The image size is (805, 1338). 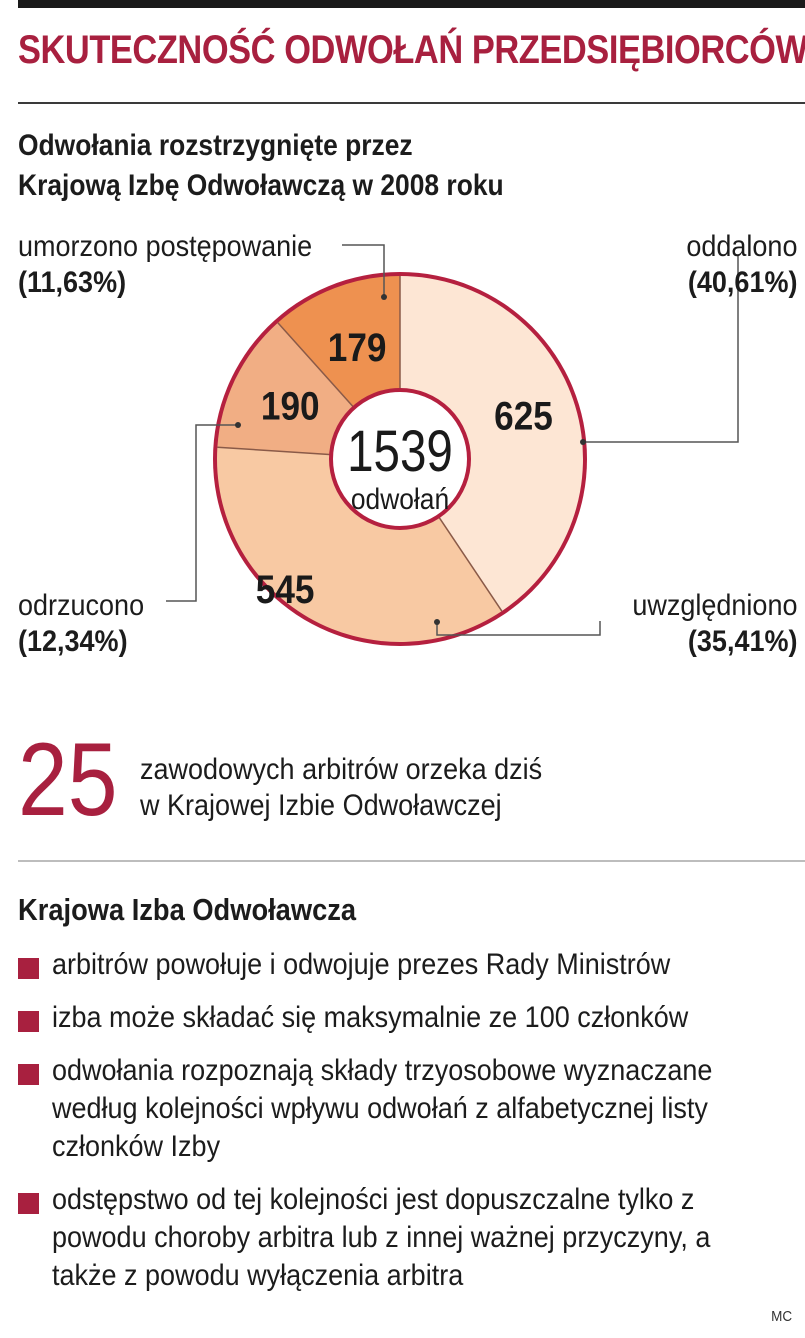 I want to click on top-bar, so click(x=411, y=4).